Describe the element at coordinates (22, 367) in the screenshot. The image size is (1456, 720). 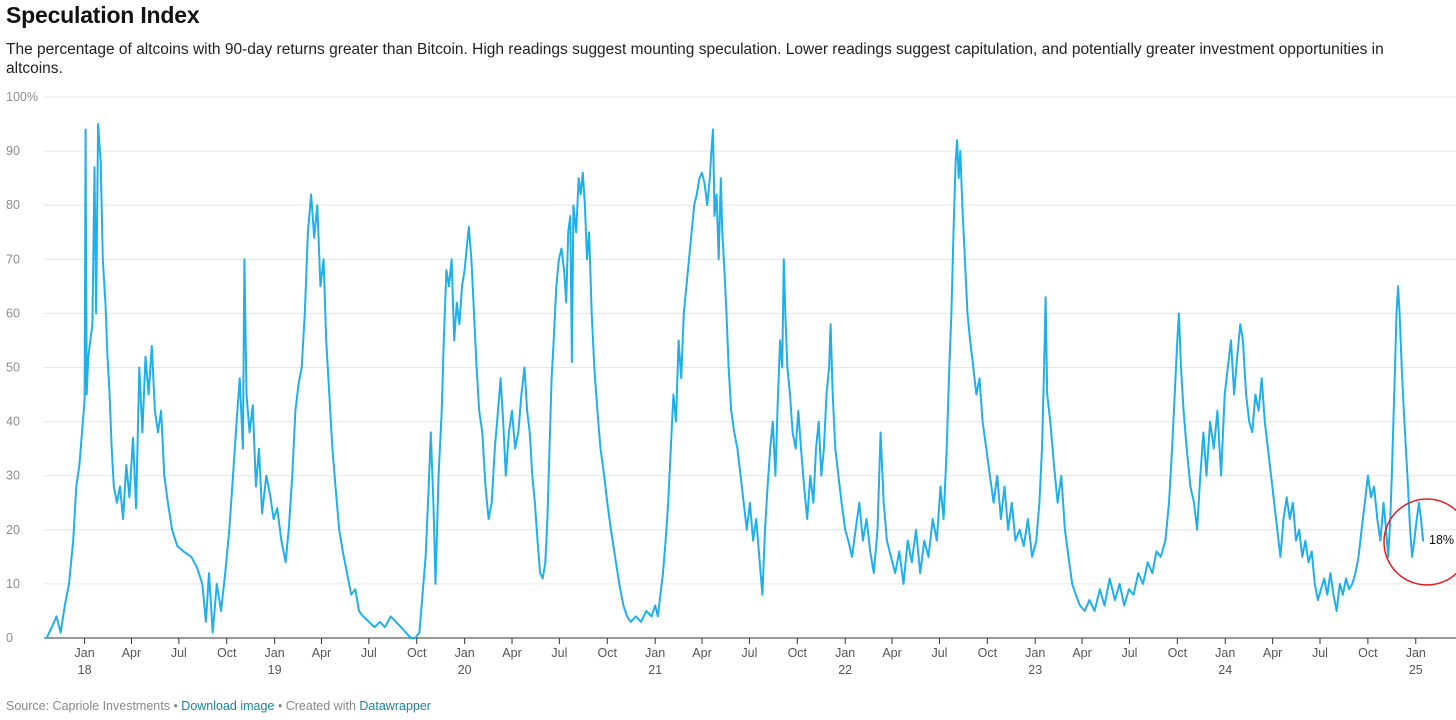
I see `y-axis-labels: 0 10 20 30 40 50 60 70 80 90 100%` at that location.